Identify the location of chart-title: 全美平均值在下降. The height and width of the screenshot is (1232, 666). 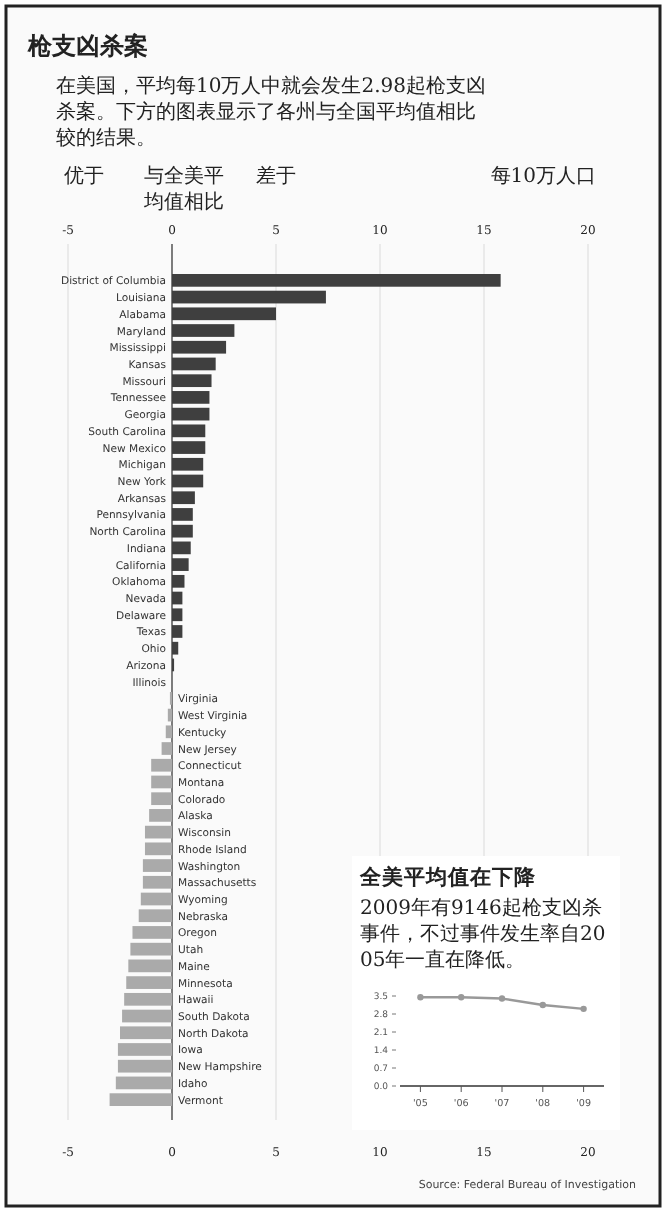
(448, 877).